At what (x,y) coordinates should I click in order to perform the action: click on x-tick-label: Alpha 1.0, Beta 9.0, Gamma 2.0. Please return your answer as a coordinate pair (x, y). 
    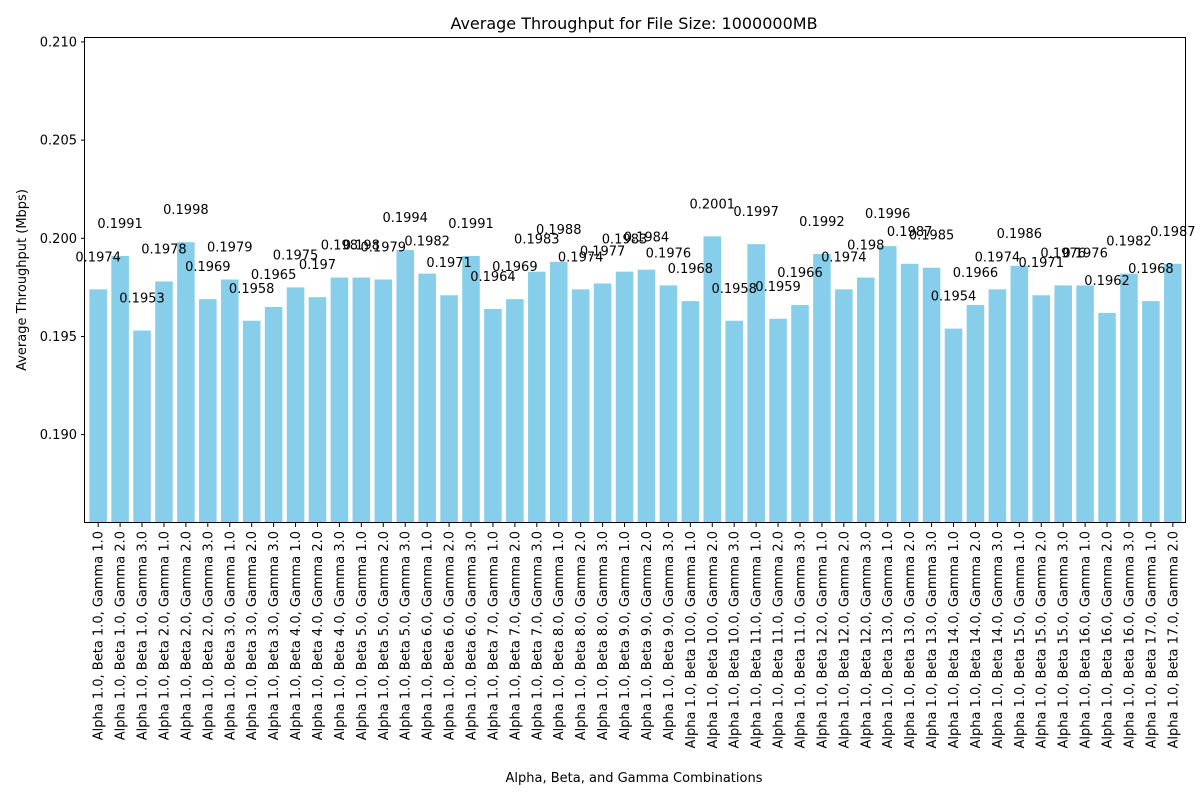
    Looking at the image, I should click on (647, 635).